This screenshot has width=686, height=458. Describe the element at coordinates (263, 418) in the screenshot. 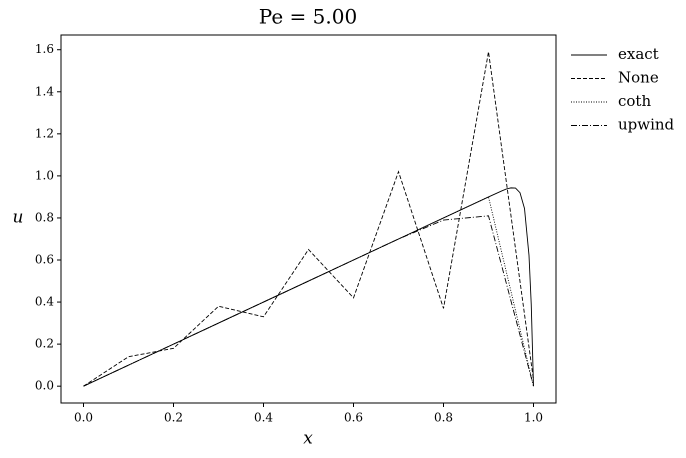

I see `x-tick-label: 0.4` at that location.